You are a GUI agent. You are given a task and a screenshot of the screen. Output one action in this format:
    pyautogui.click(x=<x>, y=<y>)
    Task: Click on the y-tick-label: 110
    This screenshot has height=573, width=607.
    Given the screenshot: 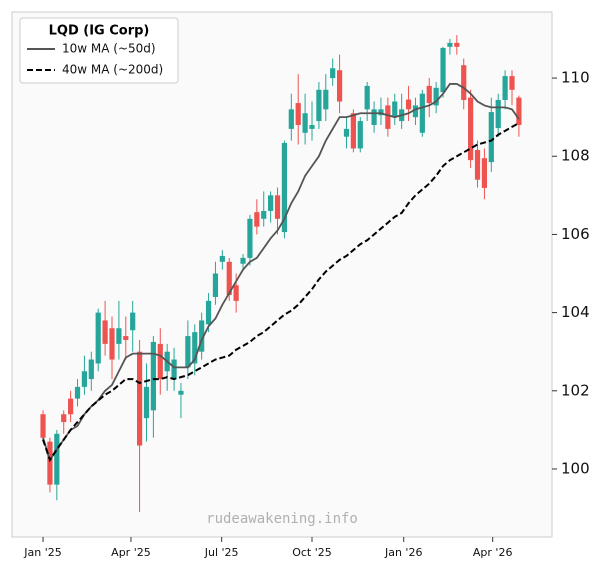 What is the action you would take?
    pyautogui.click(x=575, y=78)
    